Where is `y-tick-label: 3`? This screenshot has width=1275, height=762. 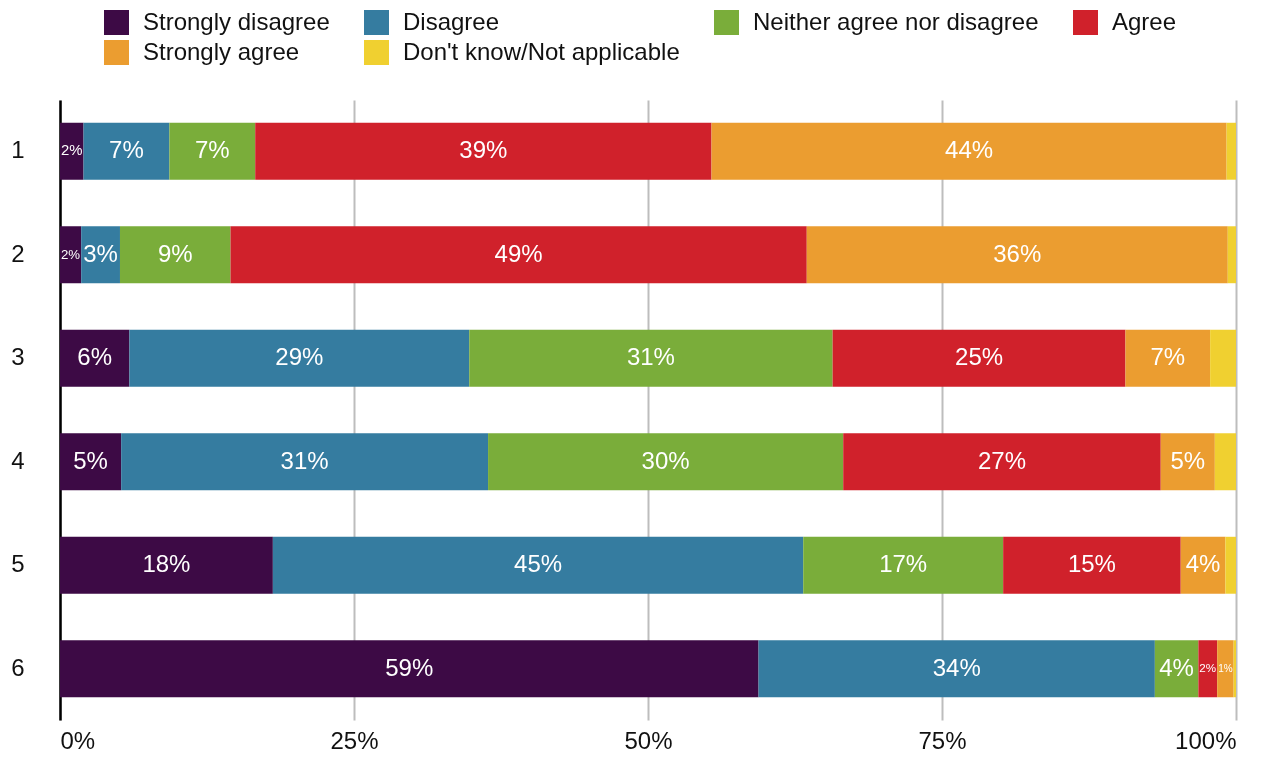
y-tick-label: 3 is located at coordinates (18, 357).